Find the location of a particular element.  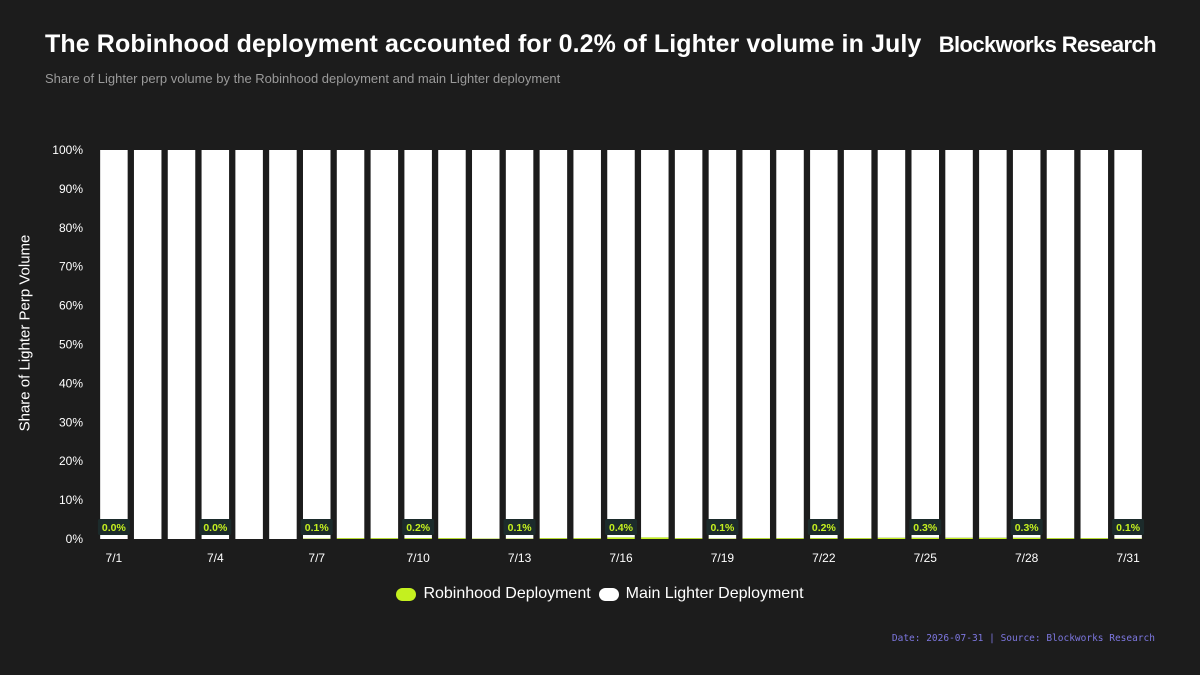

y-tick-label: 10% is located at coordinates (71, 500).